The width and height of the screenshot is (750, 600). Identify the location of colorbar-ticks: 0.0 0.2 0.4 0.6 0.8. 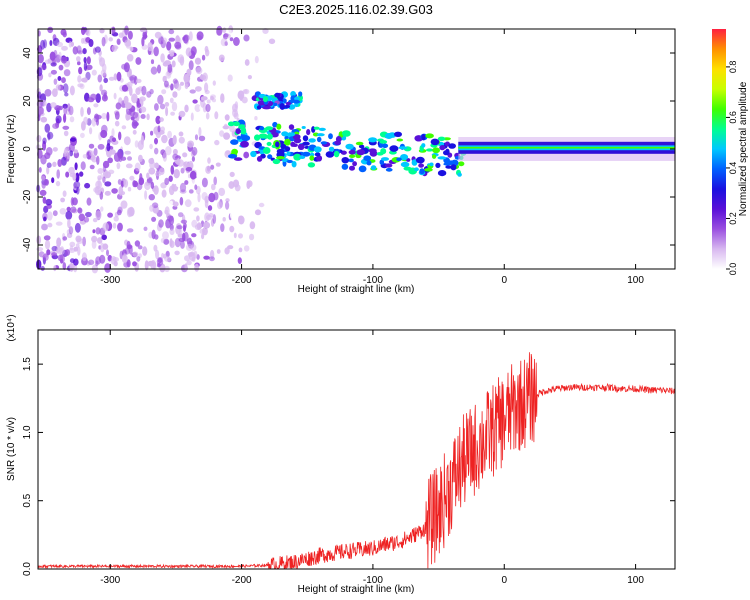
(732, 168).